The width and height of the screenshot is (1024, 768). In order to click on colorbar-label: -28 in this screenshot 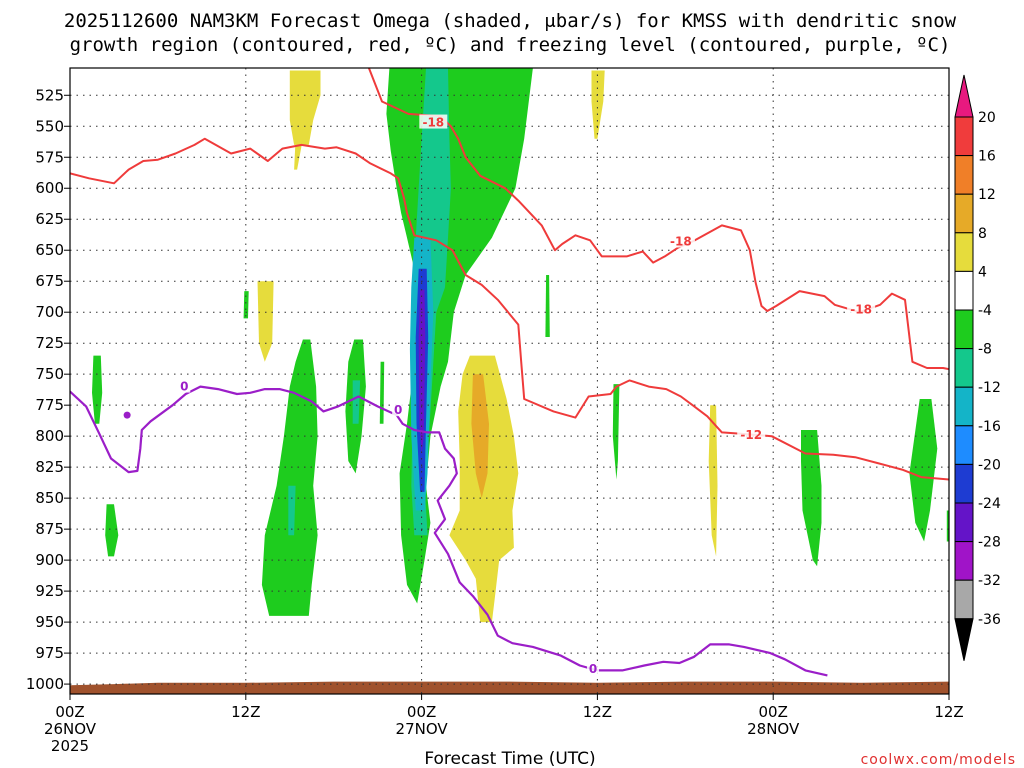, I will do `click(989, 543)`.